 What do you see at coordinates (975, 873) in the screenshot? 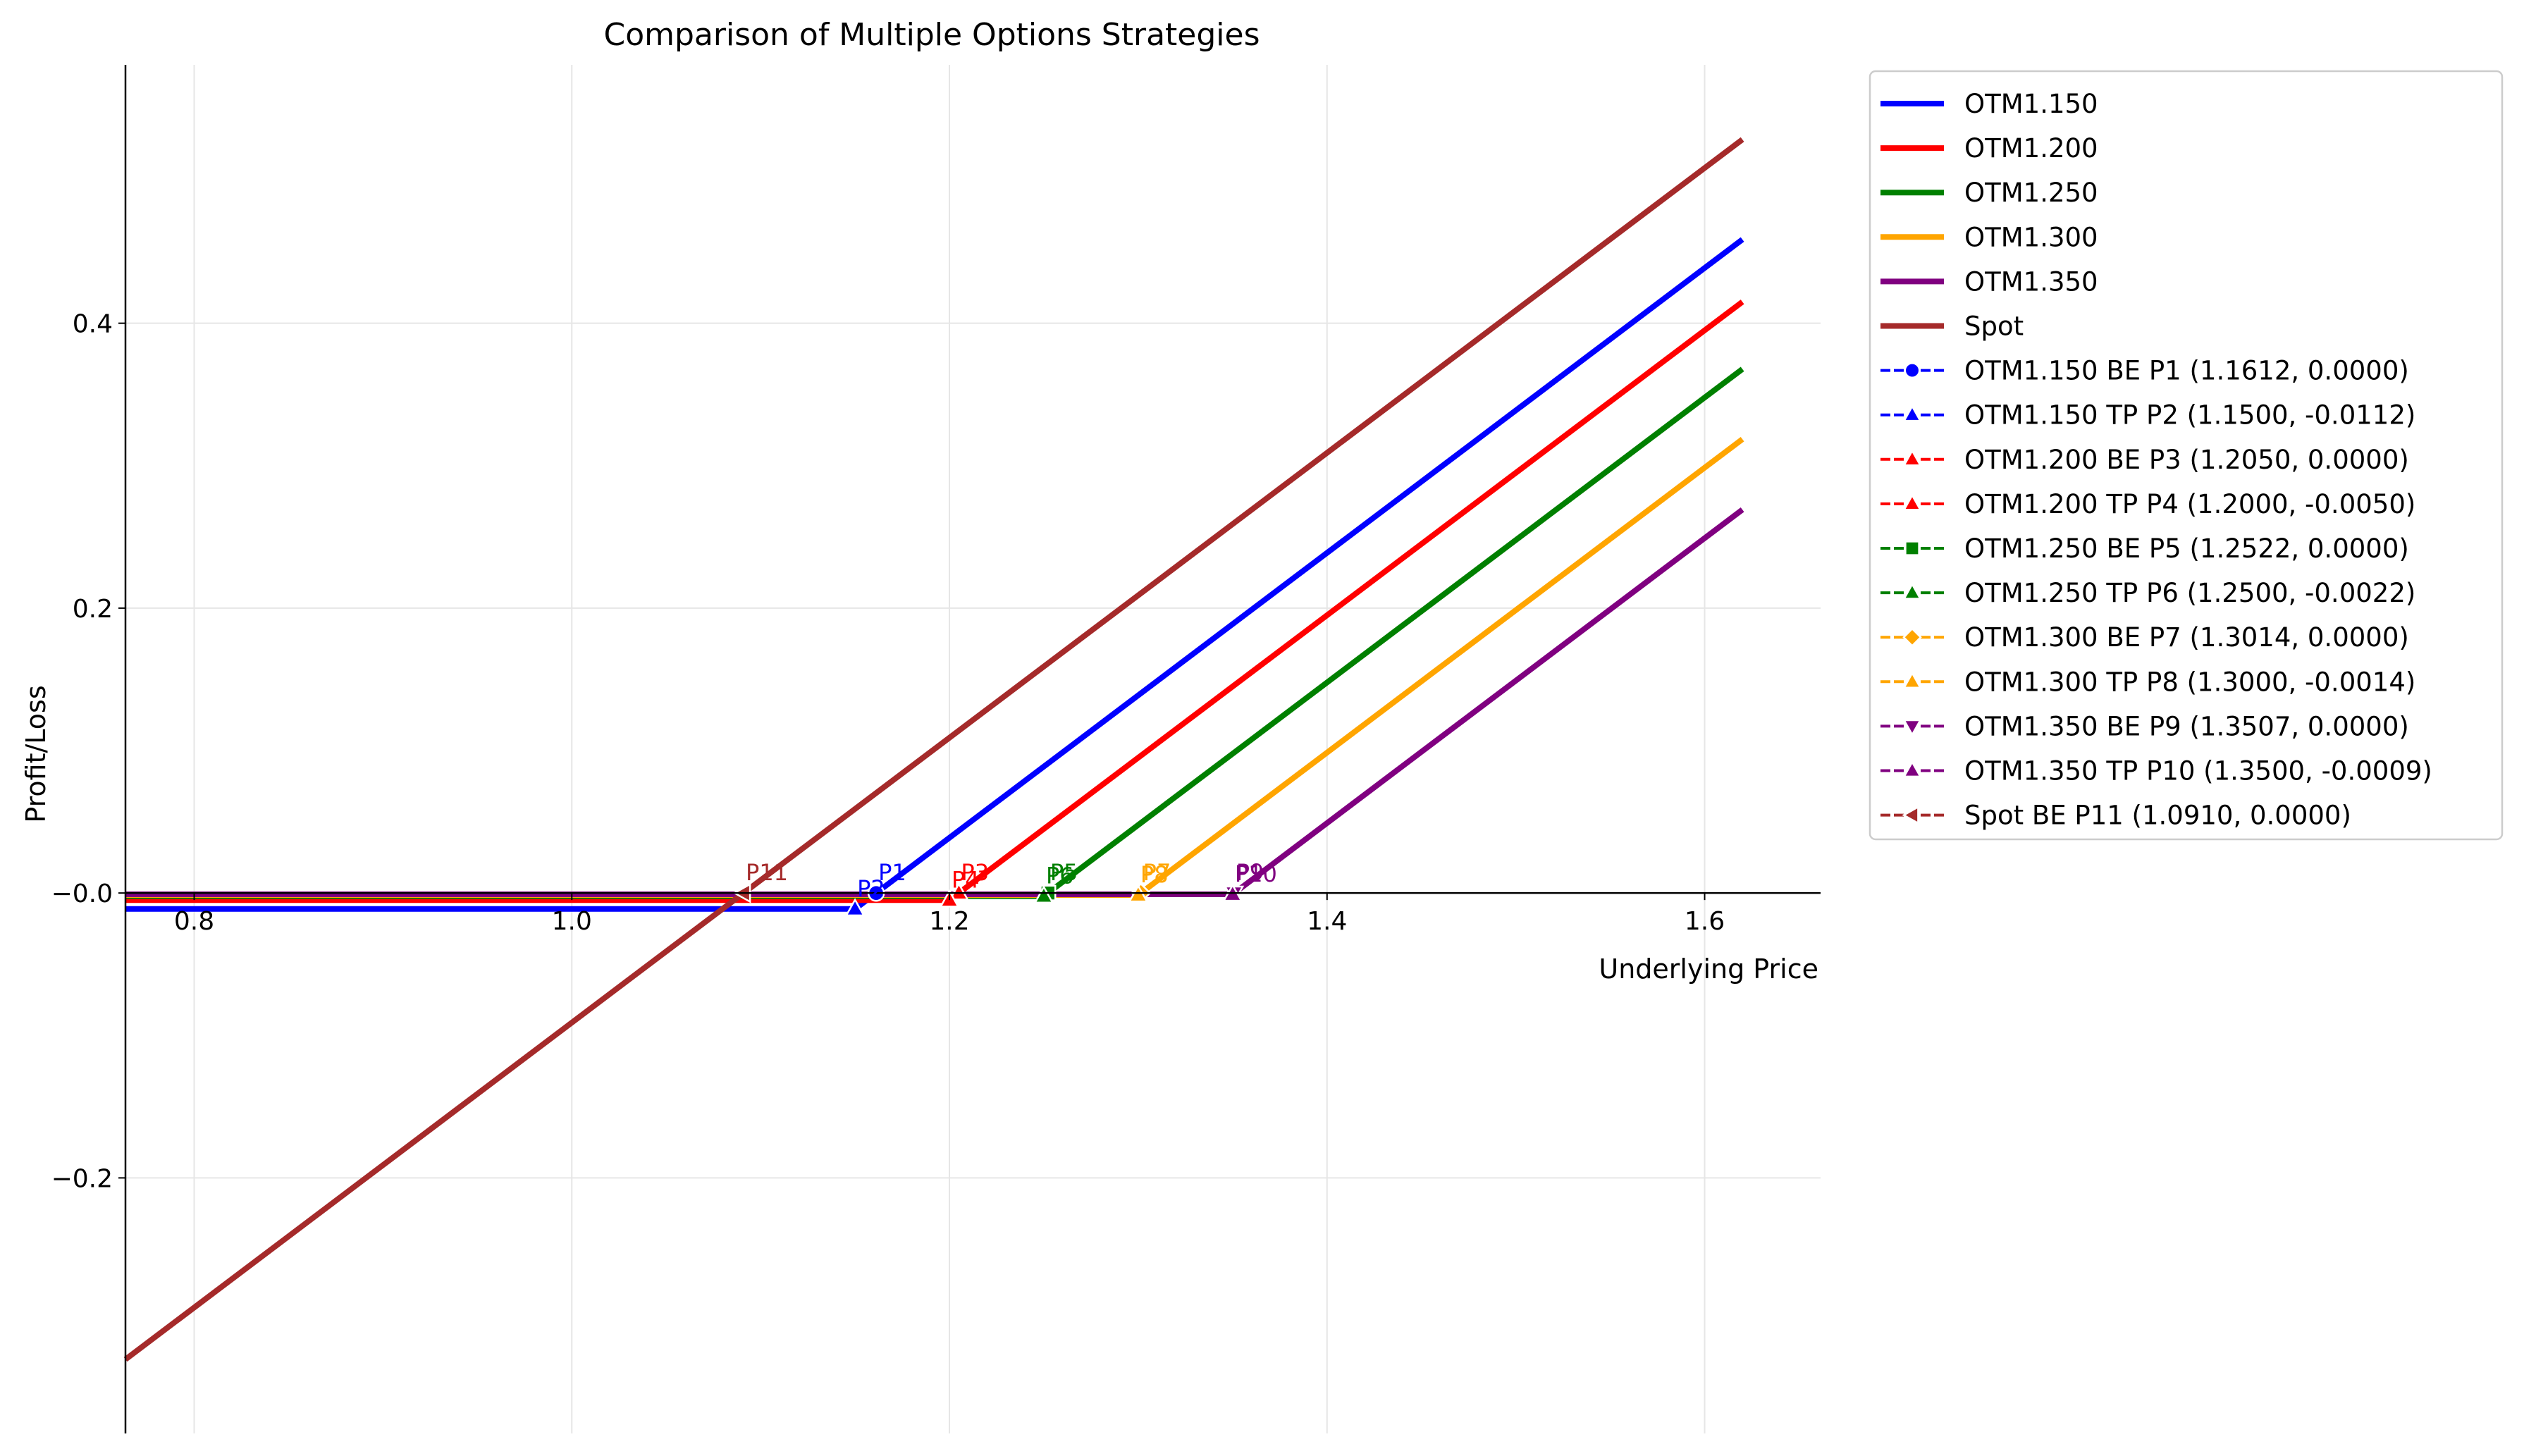
I see `point-label-p3: P3` at bounding box center [975, 873].